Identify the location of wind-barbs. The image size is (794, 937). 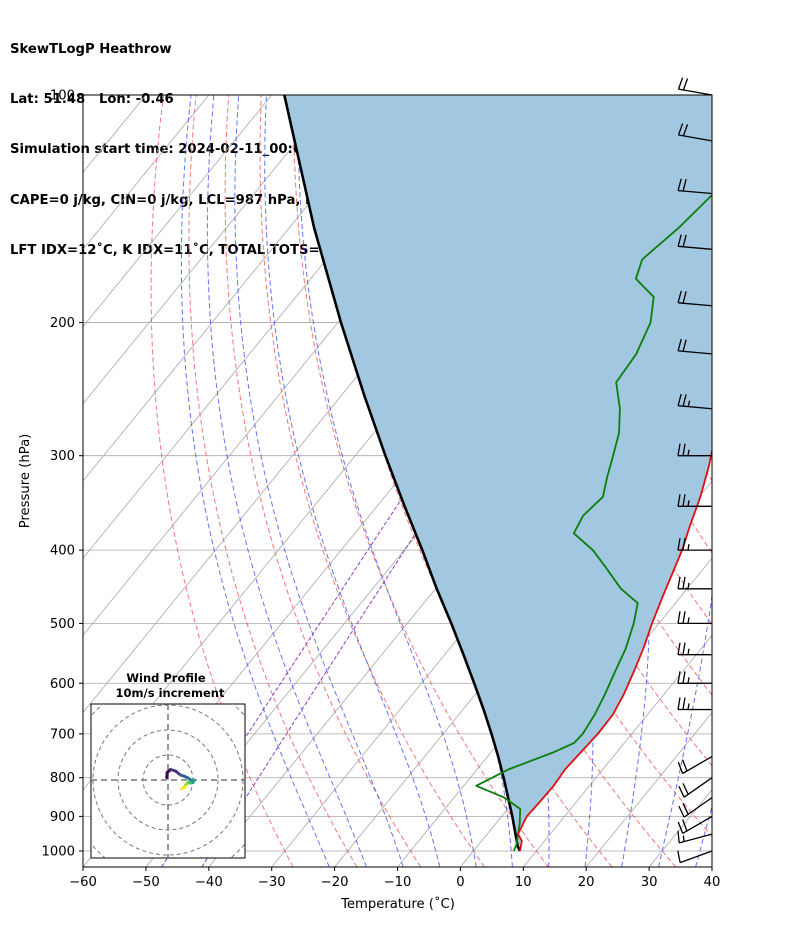
(695, 470).